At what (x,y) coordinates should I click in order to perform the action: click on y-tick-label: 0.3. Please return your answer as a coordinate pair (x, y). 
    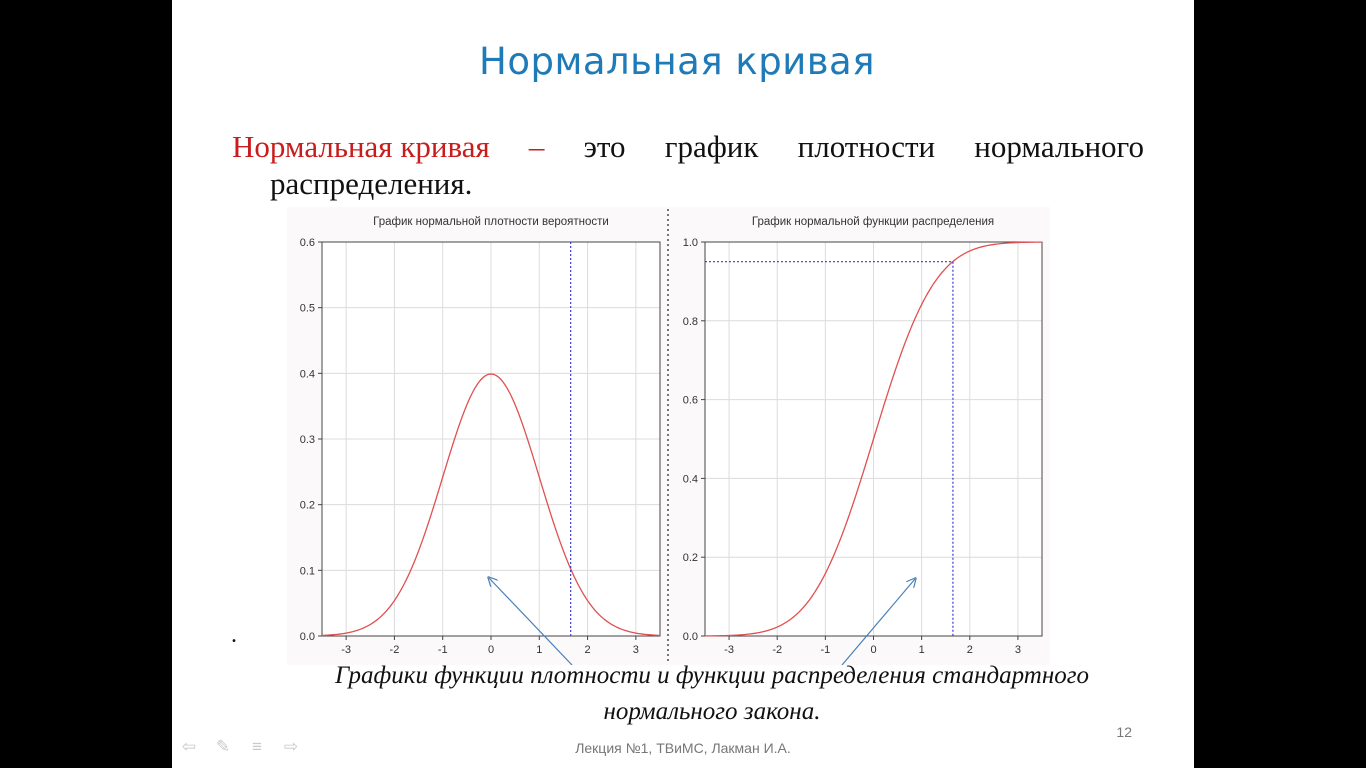
    Looking at the image, I should click on (307, 440).